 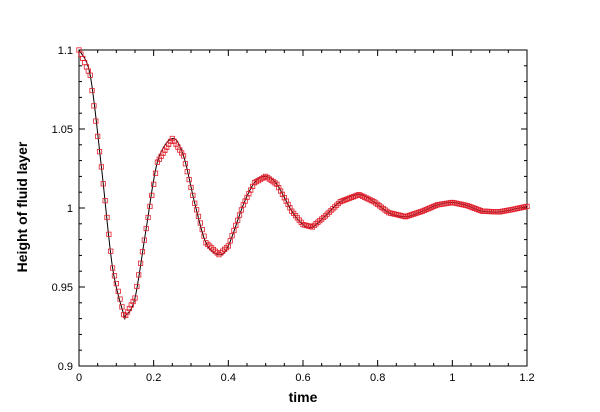 I want to click on y-axis-title: Height of fluid layer, so click(x=22, y=206).